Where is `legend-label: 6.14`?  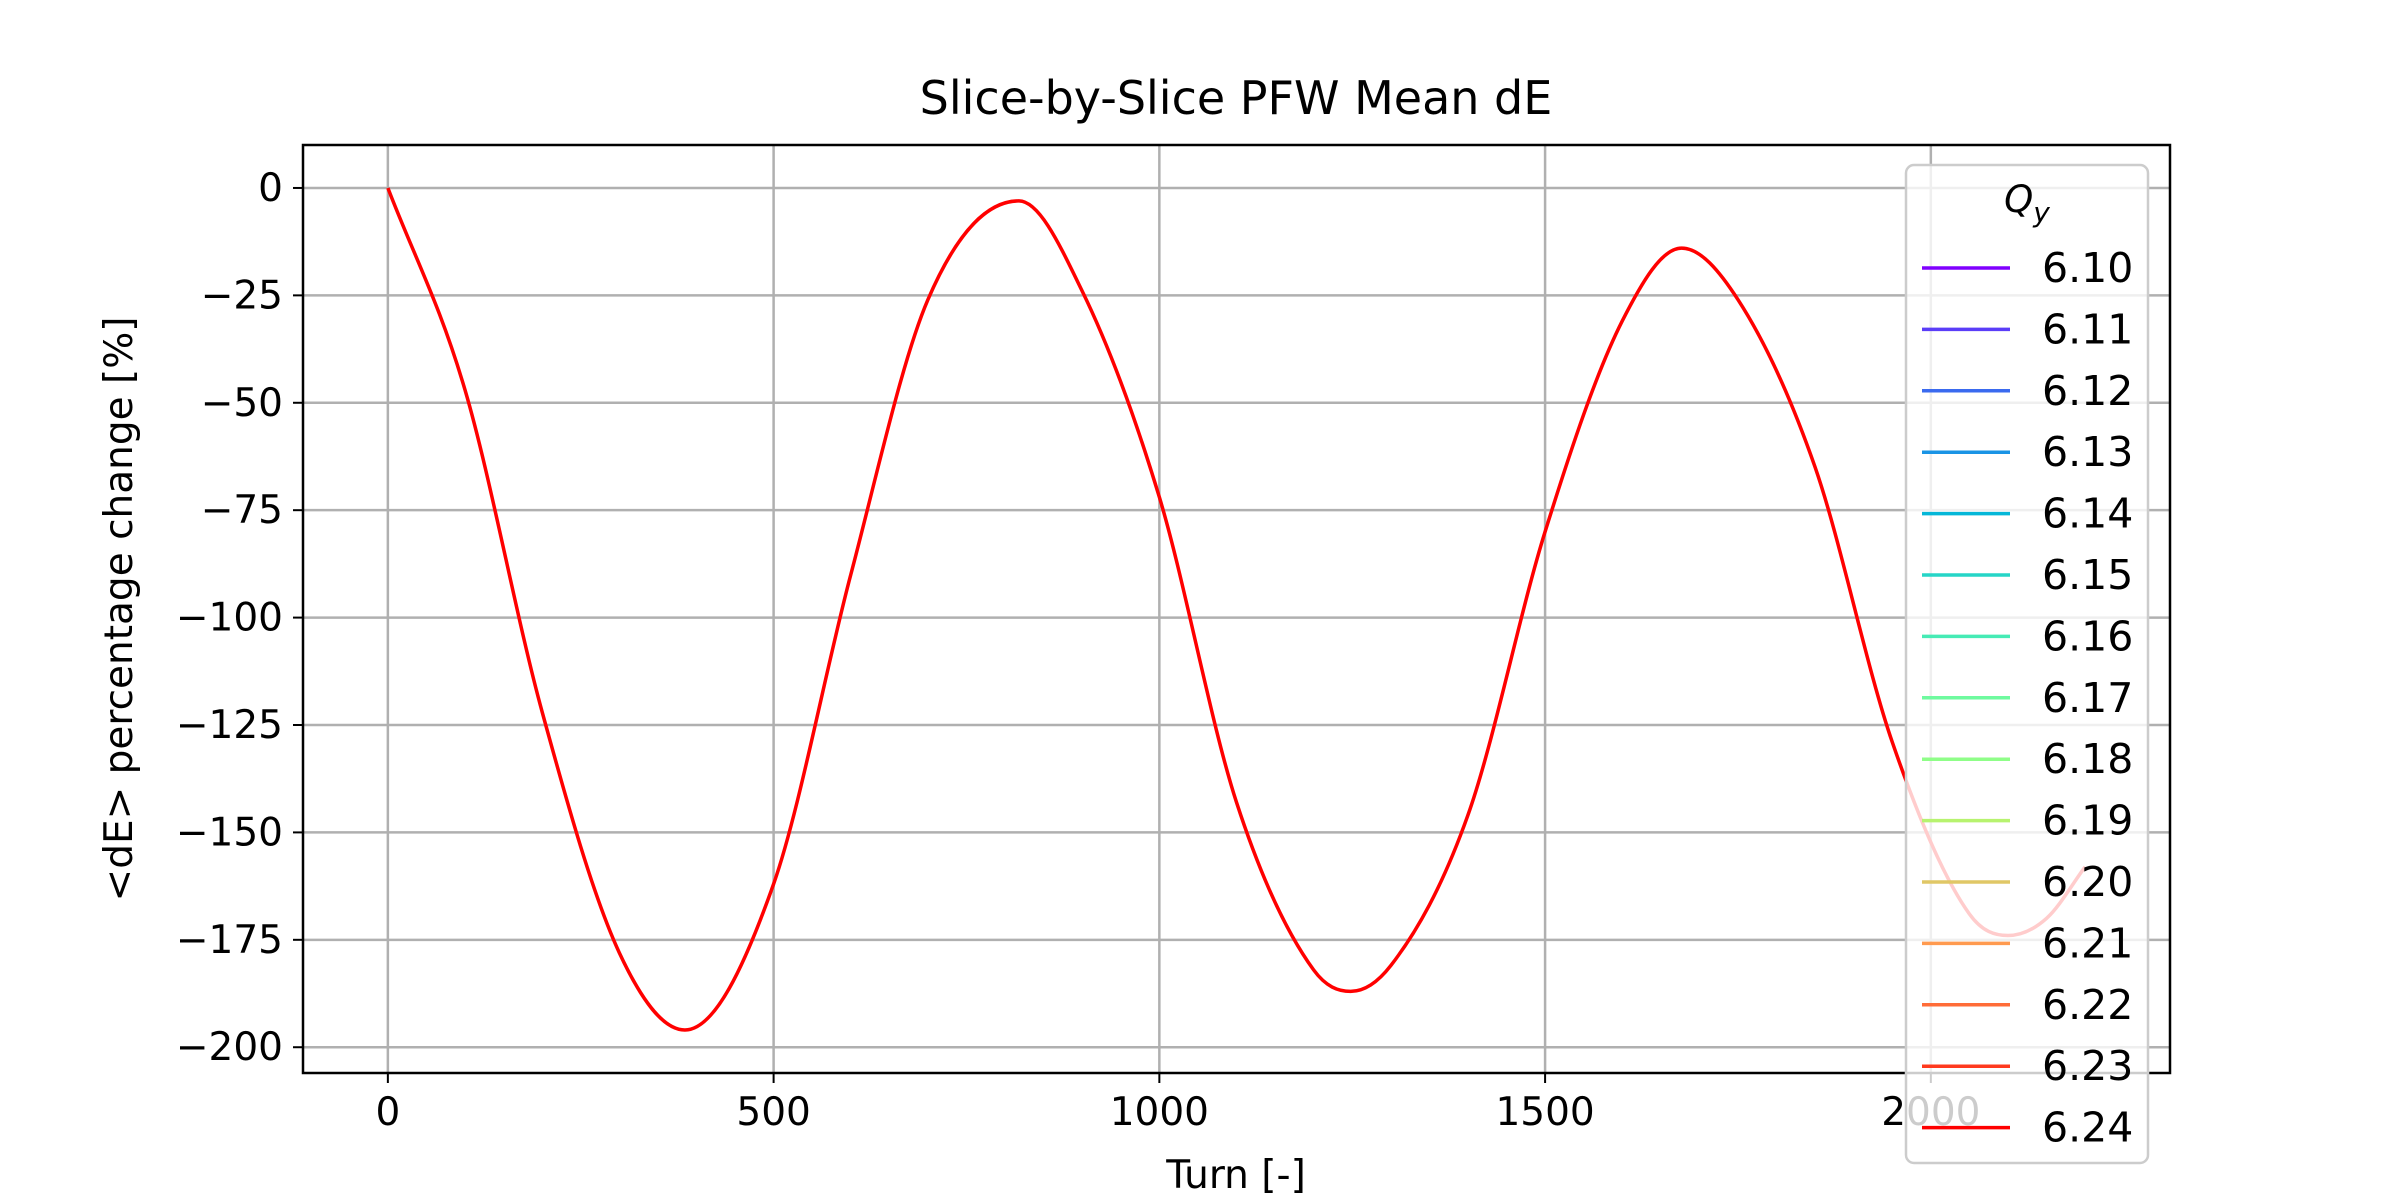 legend-label: 6.14 is located at coordinates (2087, 514).